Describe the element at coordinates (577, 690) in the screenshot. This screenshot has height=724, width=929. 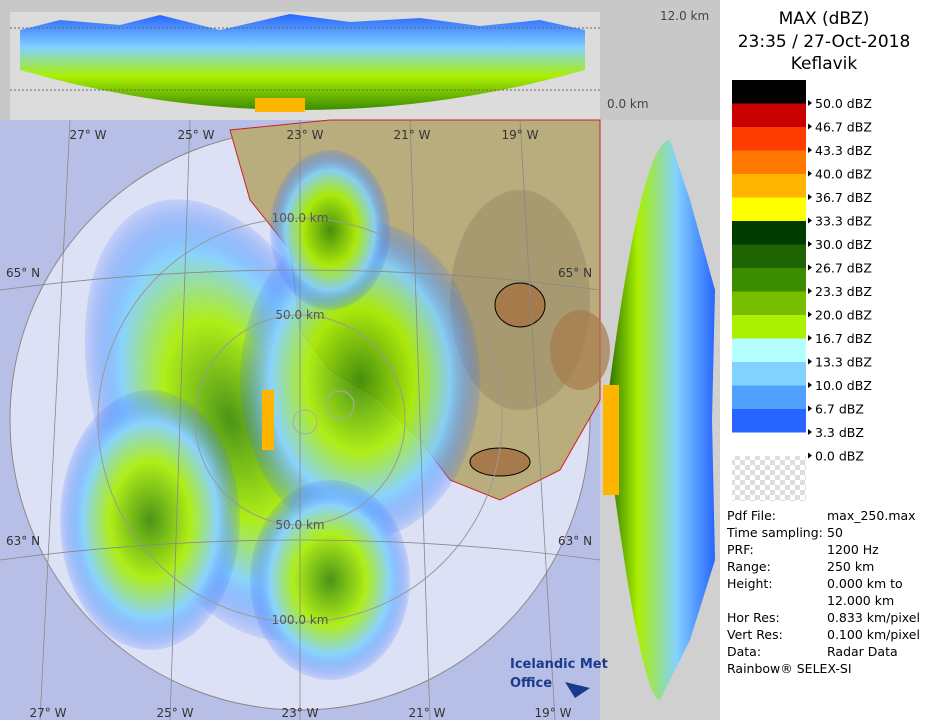
I see `logo-mark` at that location.